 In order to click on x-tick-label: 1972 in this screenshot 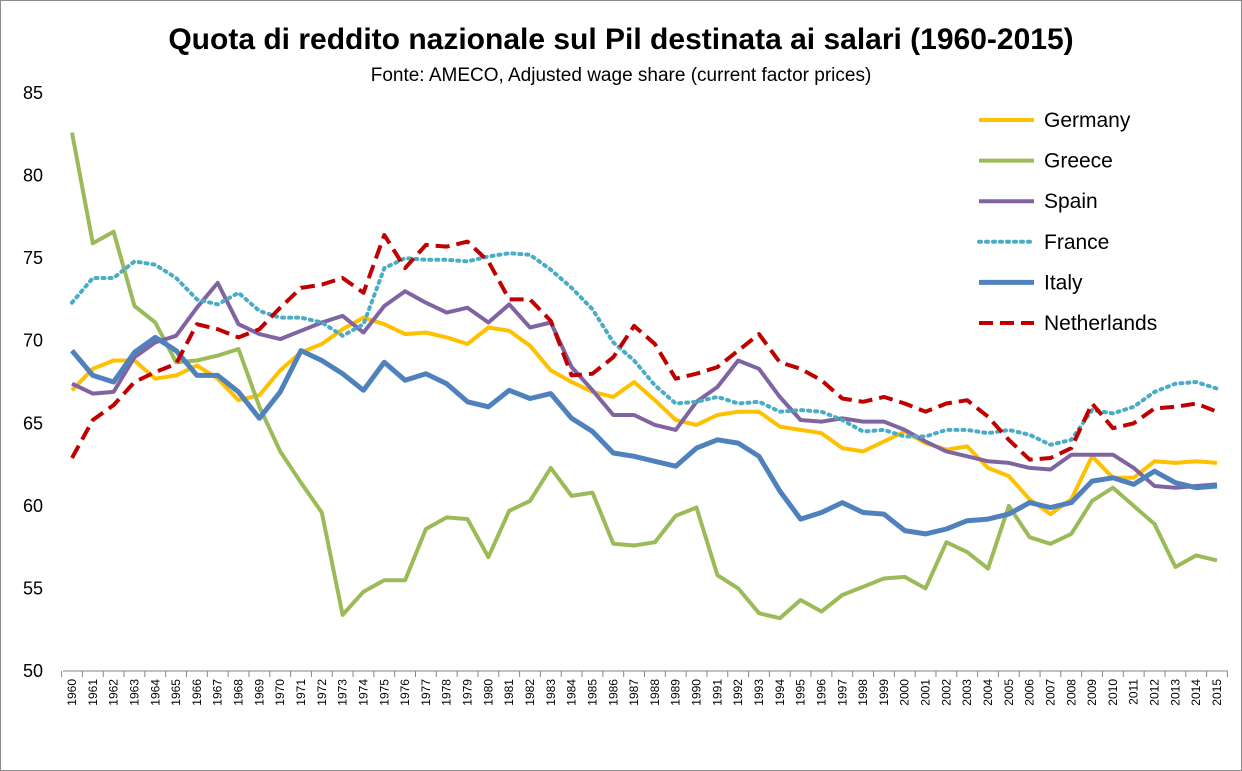, I will do `click(322, 692)`.